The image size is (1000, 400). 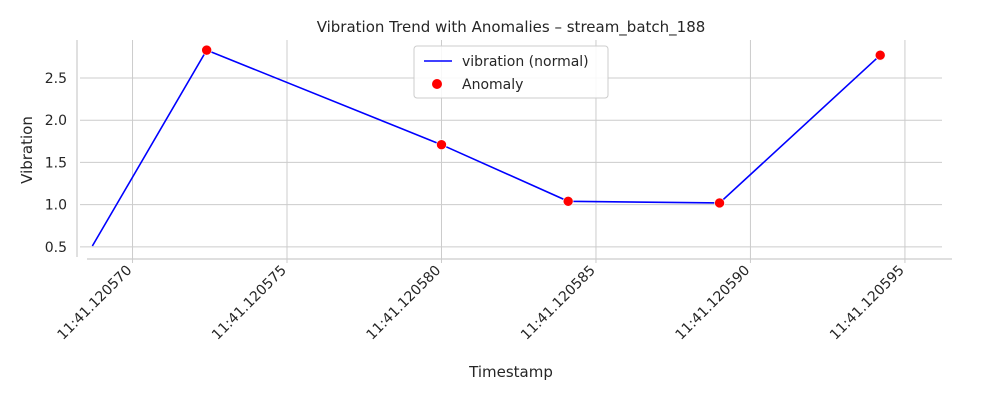 I want to click on y-tick-label: 2.0, so click(x=56, y=121).